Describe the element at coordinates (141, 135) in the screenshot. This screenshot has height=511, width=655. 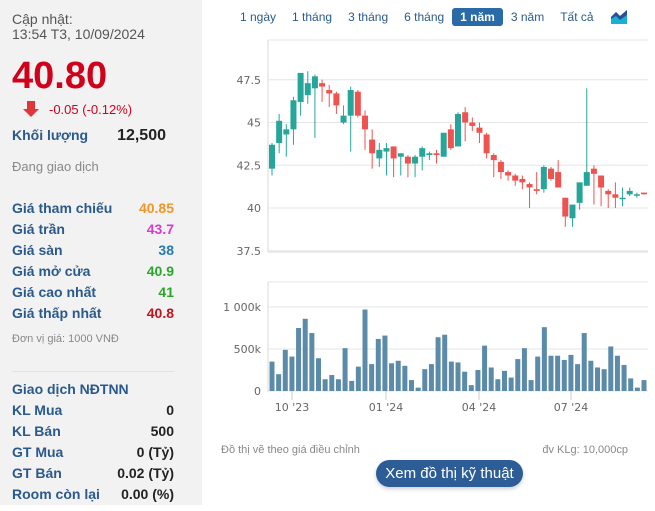
I see `volume-value: 12,500` at that location.